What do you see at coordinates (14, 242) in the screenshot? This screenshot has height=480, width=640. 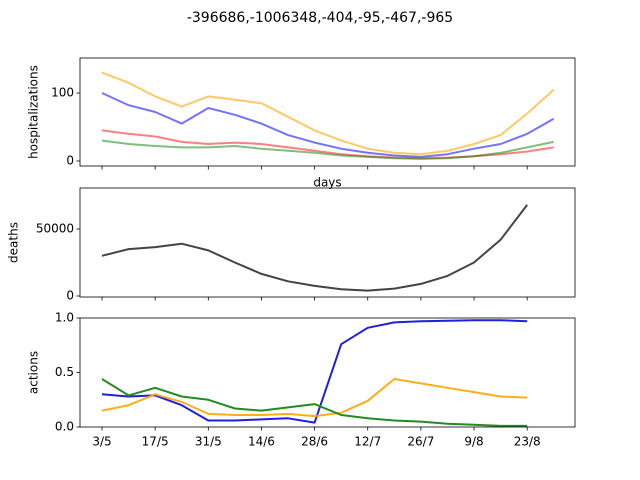 I see `y-axis-label: deaths` at bounding box center [14, 242].